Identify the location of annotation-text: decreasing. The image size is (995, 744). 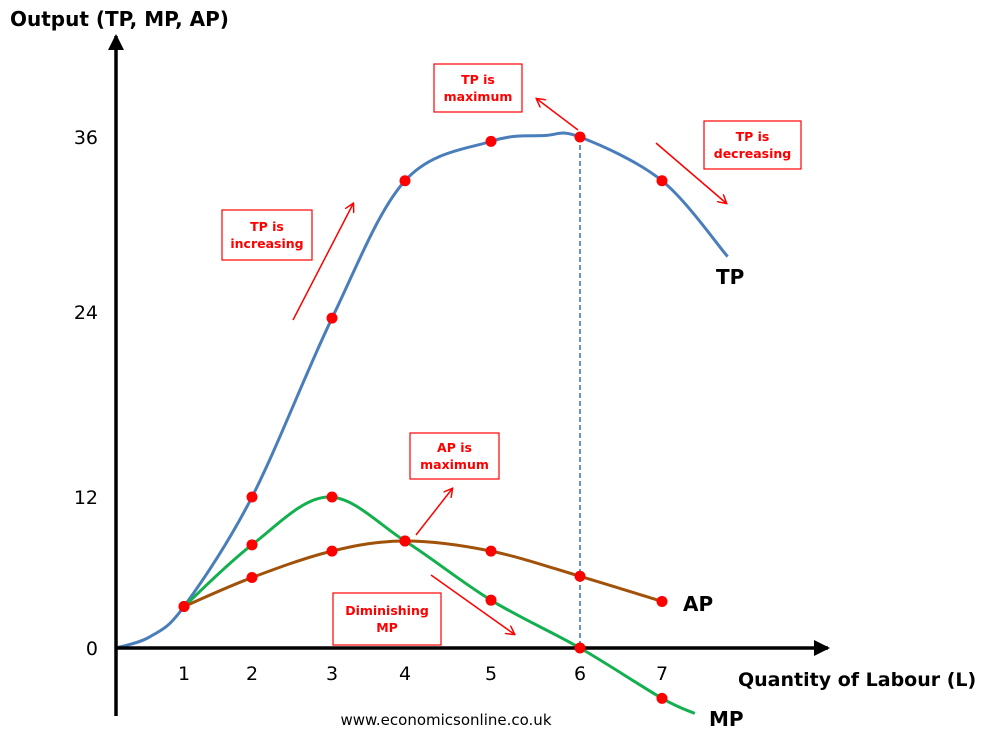
(752, 153).